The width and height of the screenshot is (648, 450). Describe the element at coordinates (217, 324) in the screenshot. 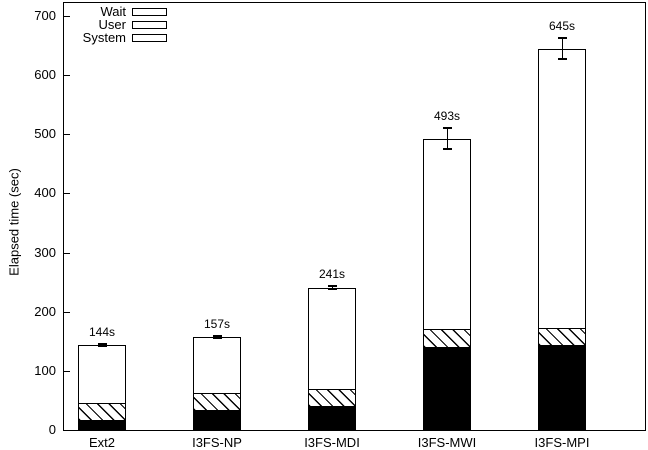

I see `bar-total-label: 157s` at that location.